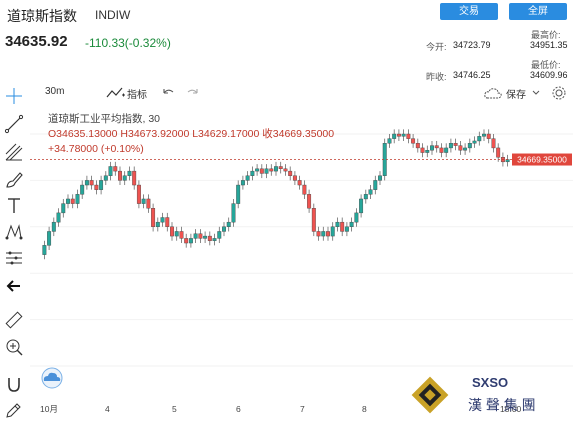  I want to click on prev-close-label: 昨收:, so click(436, 77).